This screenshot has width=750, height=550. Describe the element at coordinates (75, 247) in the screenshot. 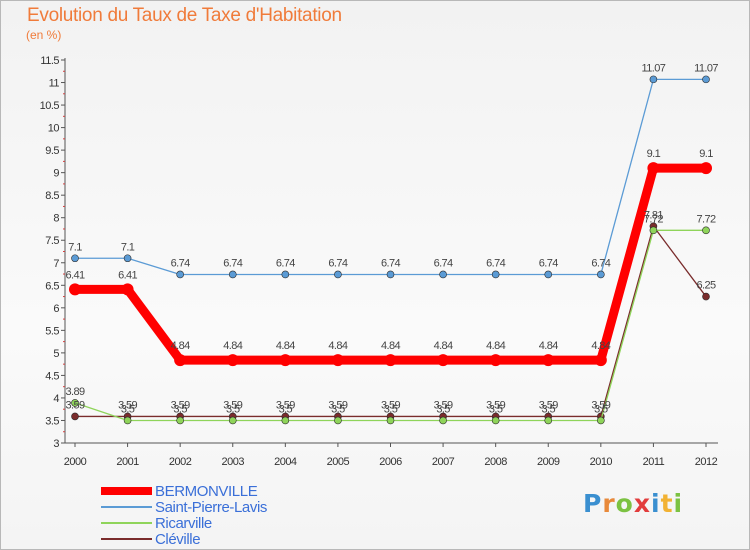

I see `data-label: 7.1` at that location.